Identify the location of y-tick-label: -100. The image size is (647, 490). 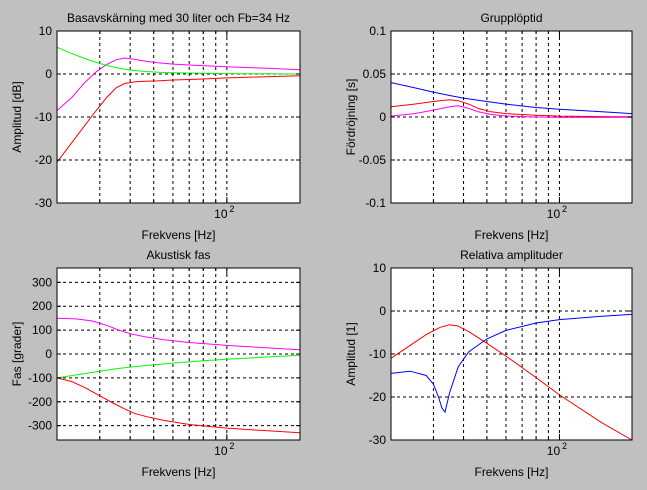
(40, 378).